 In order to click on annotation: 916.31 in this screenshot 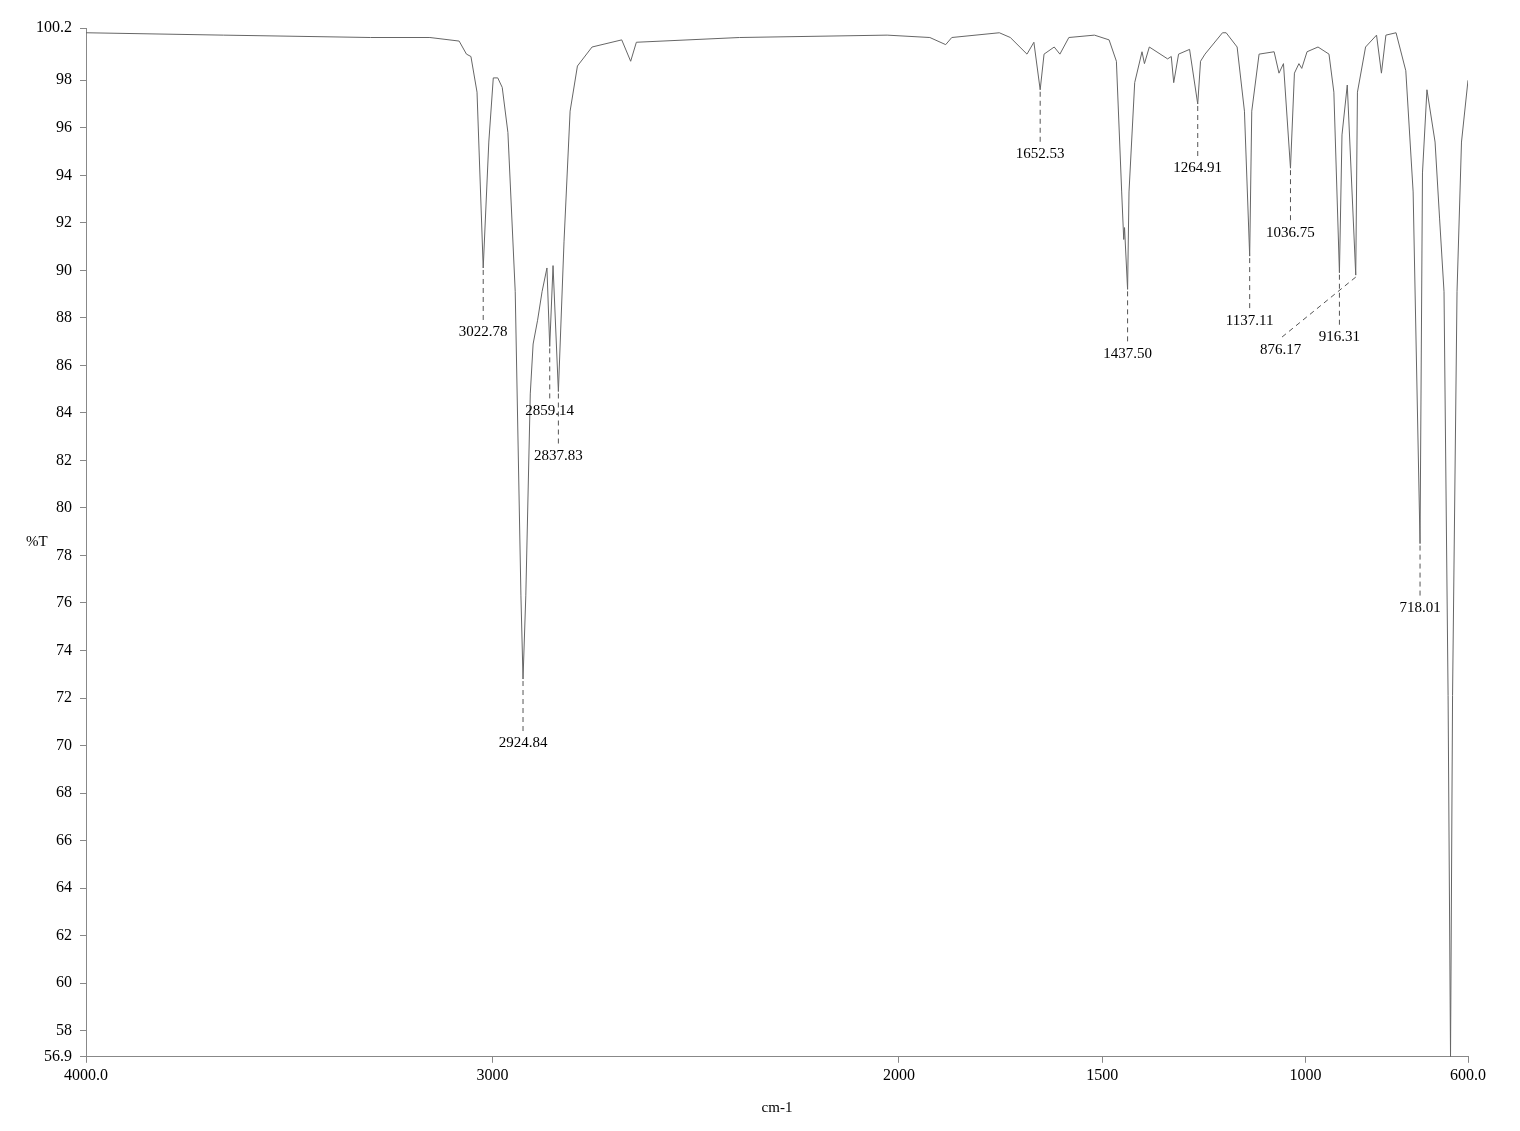, I will do `click(1339, 336)`.